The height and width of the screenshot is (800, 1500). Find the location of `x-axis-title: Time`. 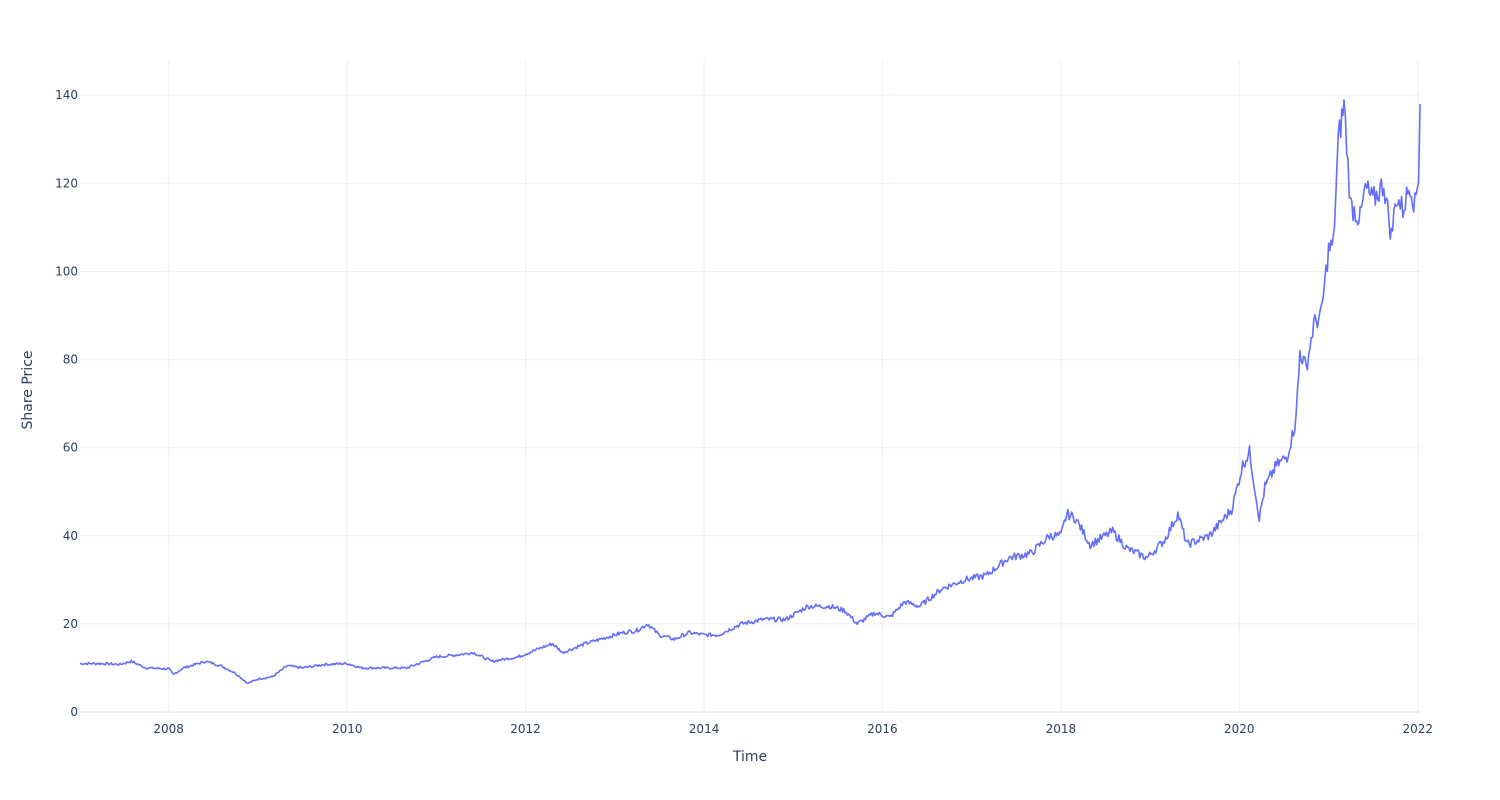

x-axis-title: Time is located at coordinates (749, 757).